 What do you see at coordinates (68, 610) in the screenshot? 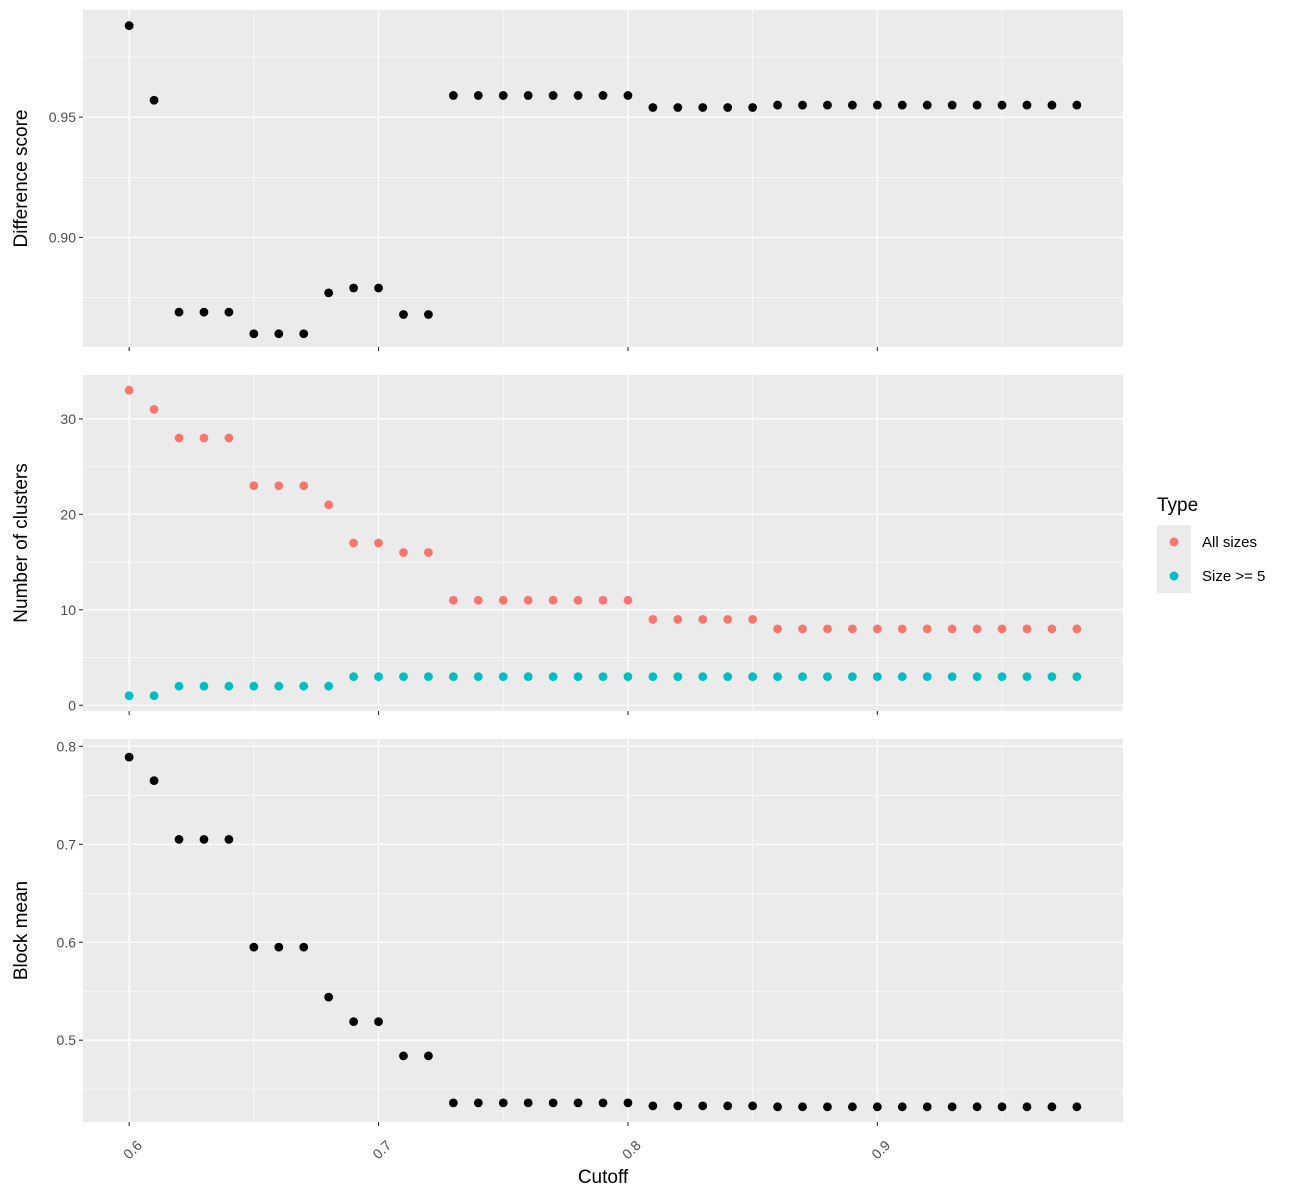
I see `y-tick-label: 10` at bounding box center [68, 610].